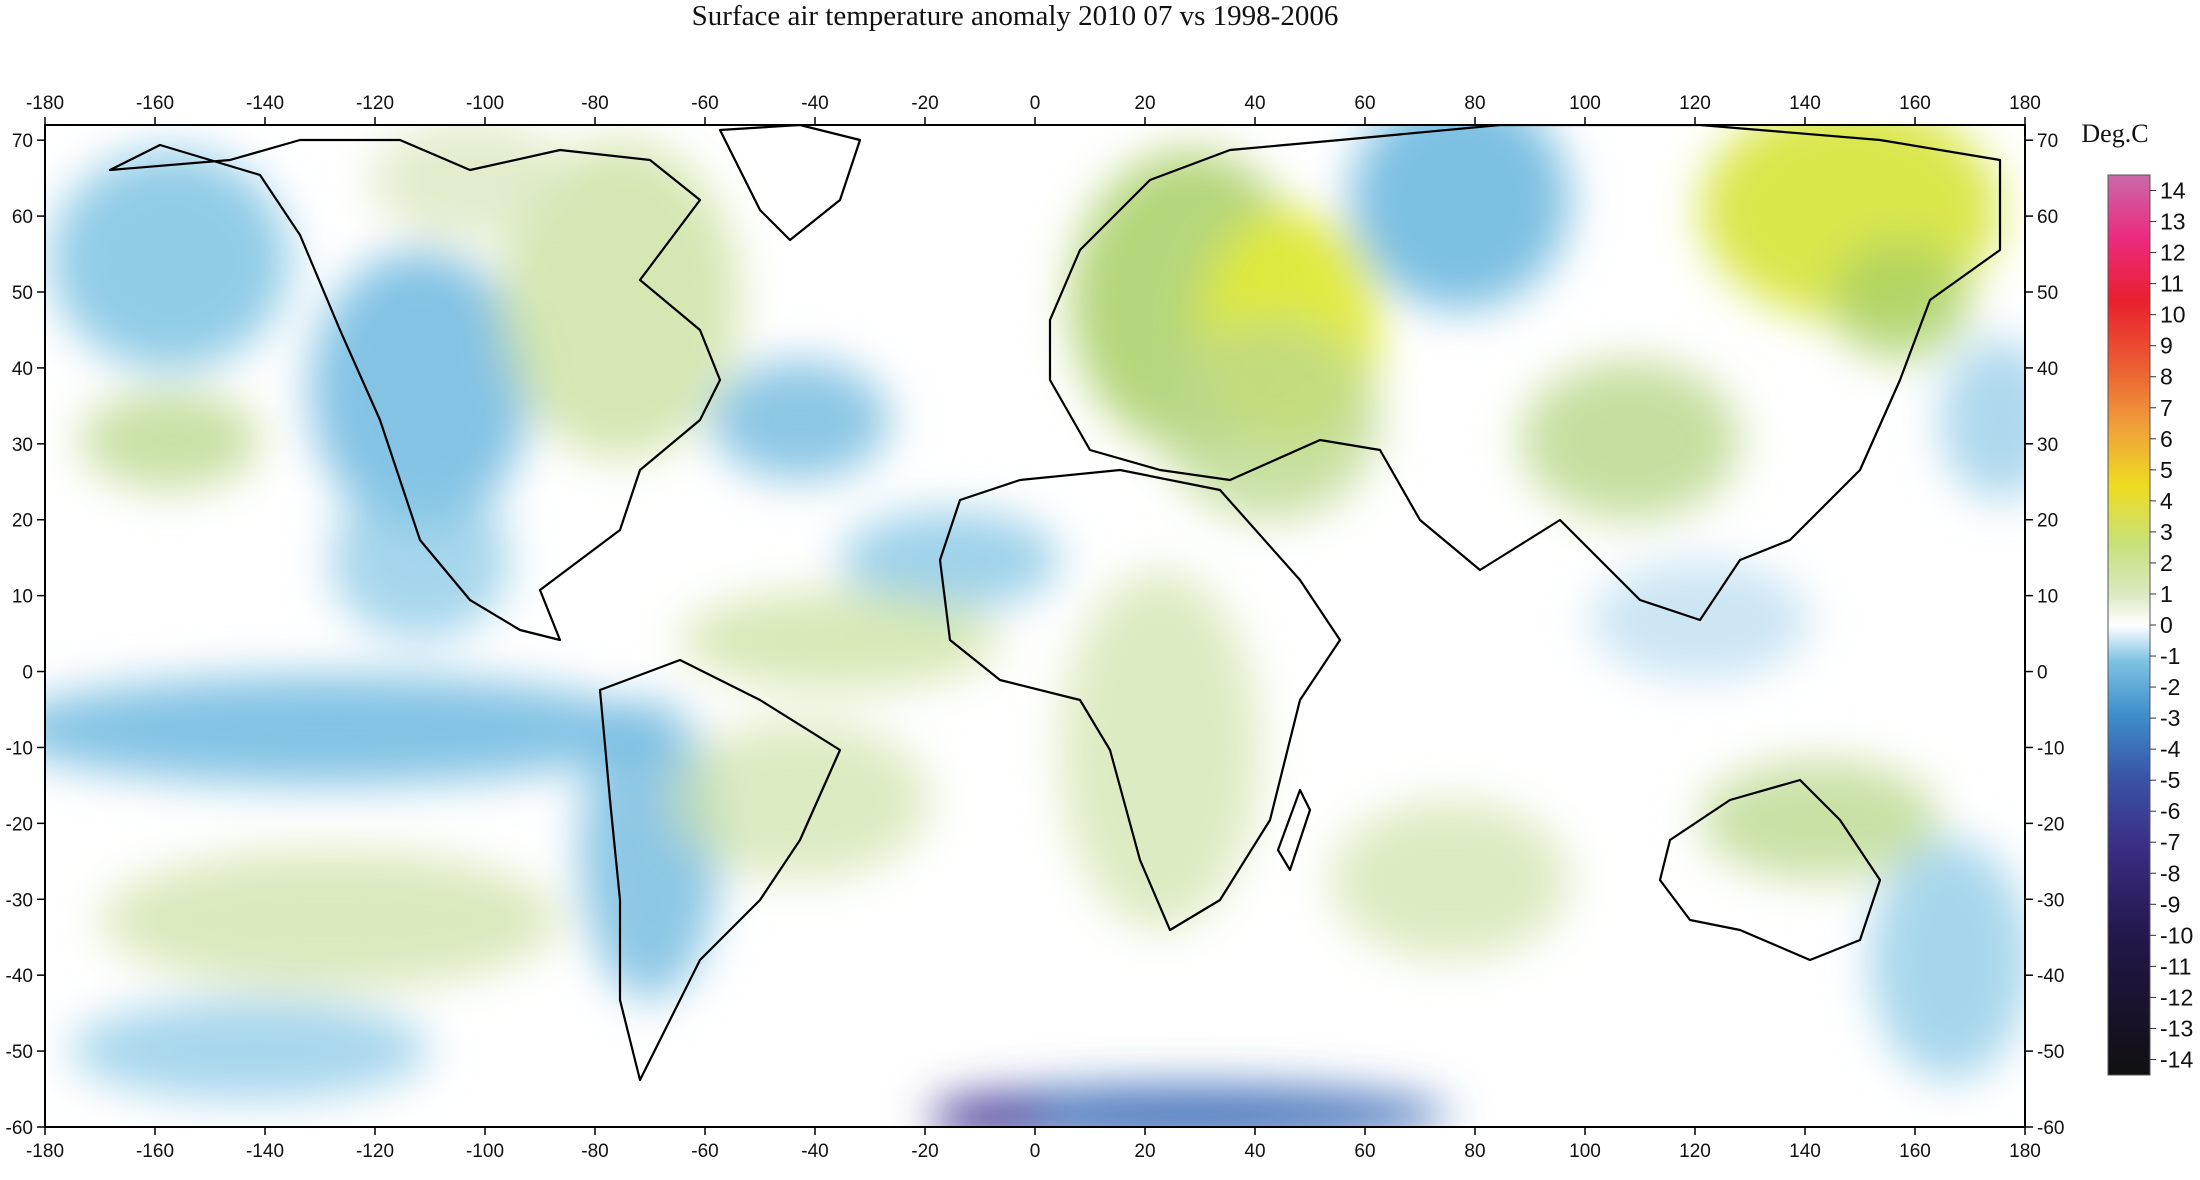 This screenshot has height=1180, width=2200. What do you see at coordinates (2114, 133) in the screenshot?
I see `colorbar-title: Deg.C` at bounding box center [2114, 133].